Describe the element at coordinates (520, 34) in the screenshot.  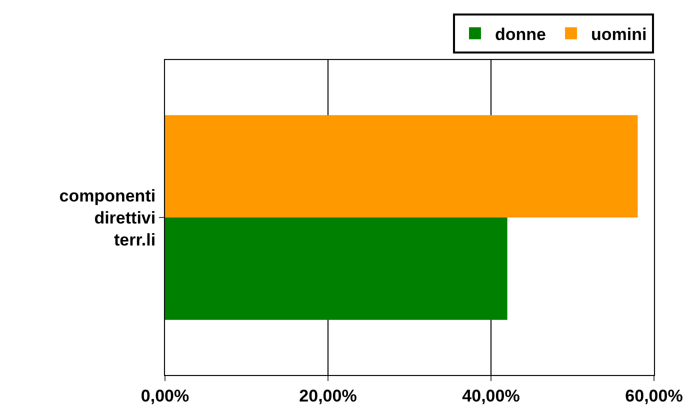
I see `legend-label: donne` at that location.